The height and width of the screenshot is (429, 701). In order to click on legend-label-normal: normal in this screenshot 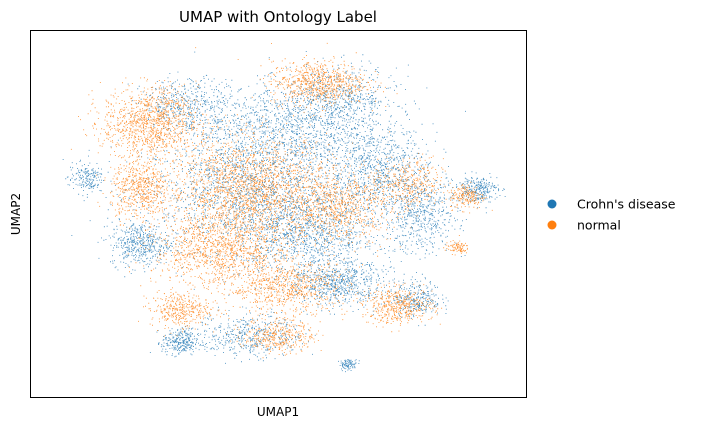, I will do `click(599, 225)`.